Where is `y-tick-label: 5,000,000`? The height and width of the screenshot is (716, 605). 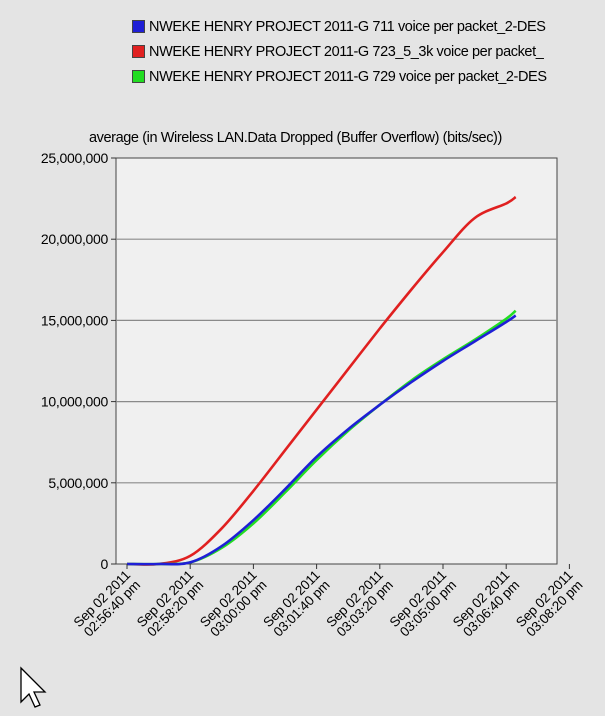
y-tick-label: 5,000,000 is located at coordinates (78, 483).